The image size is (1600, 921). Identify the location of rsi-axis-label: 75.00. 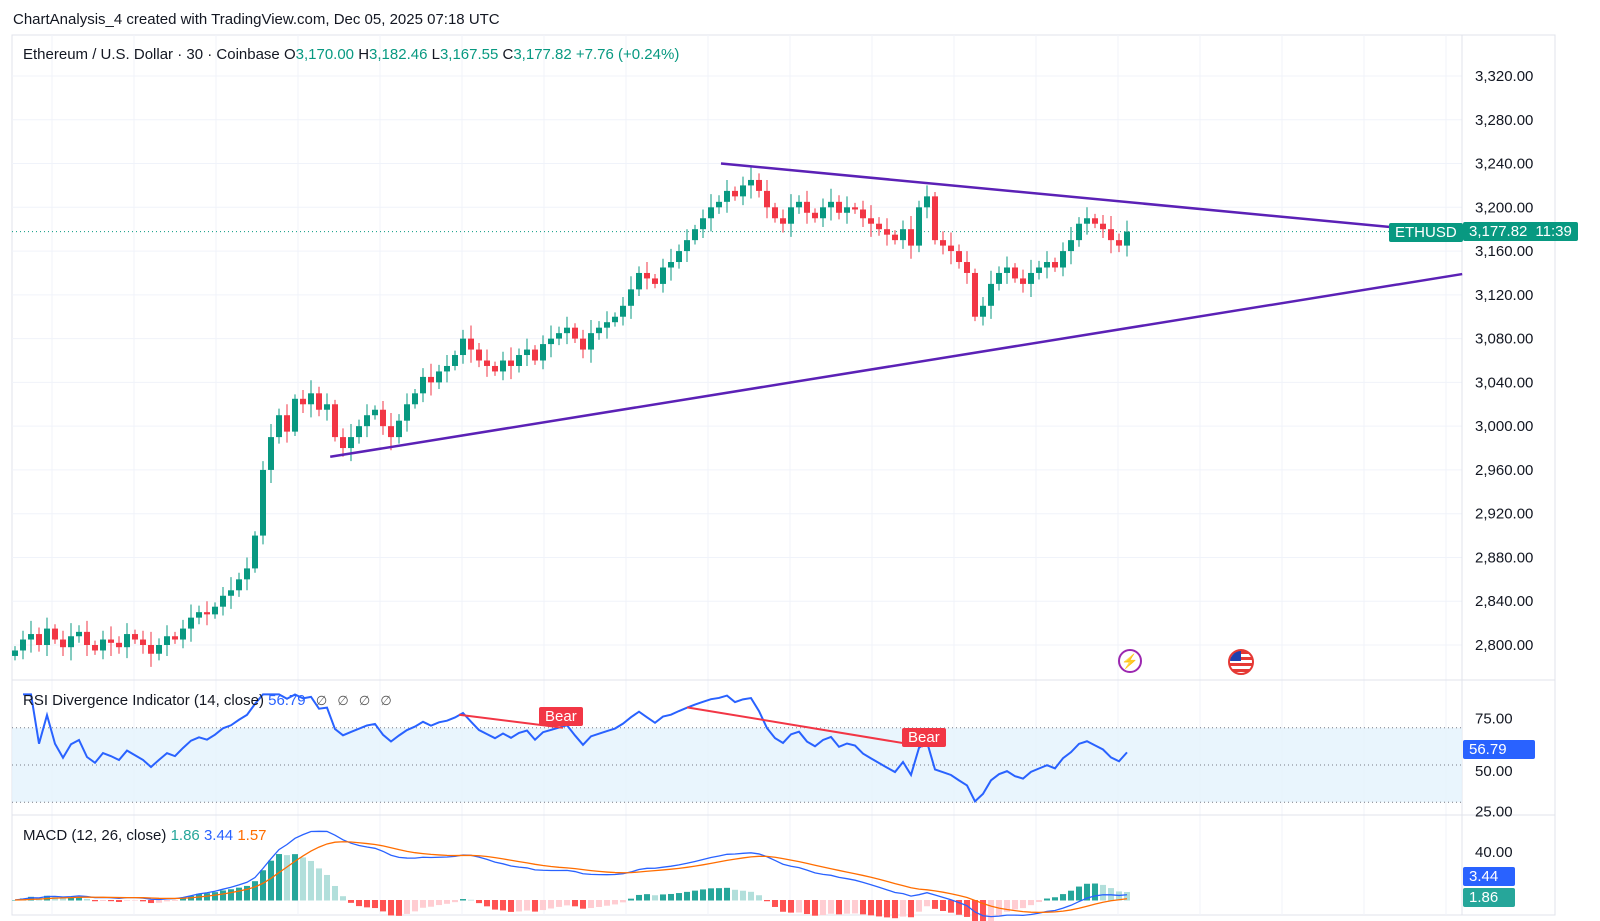
(1494, 719).